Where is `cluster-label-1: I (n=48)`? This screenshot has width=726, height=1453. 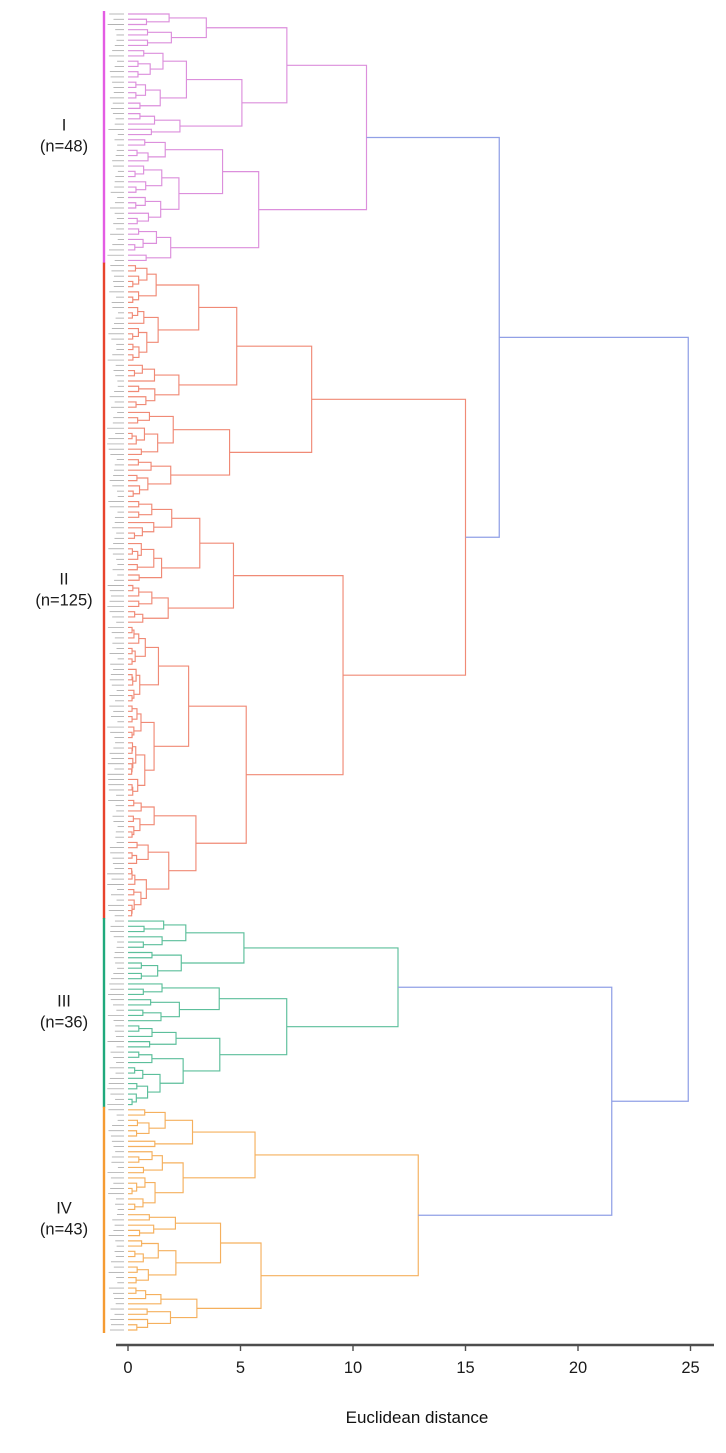
cluster-label-1: I (n=48) is located at coordinates (64, 137).